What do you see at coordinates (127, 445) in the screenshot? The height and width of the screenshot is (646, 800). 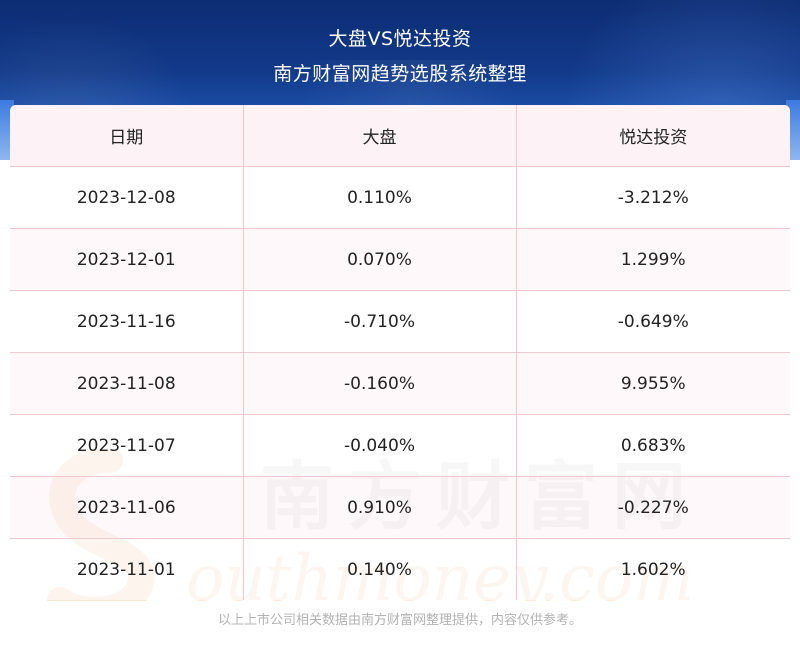 I see `cell-date: 2023-11-07` at bounding box center [127, 445].